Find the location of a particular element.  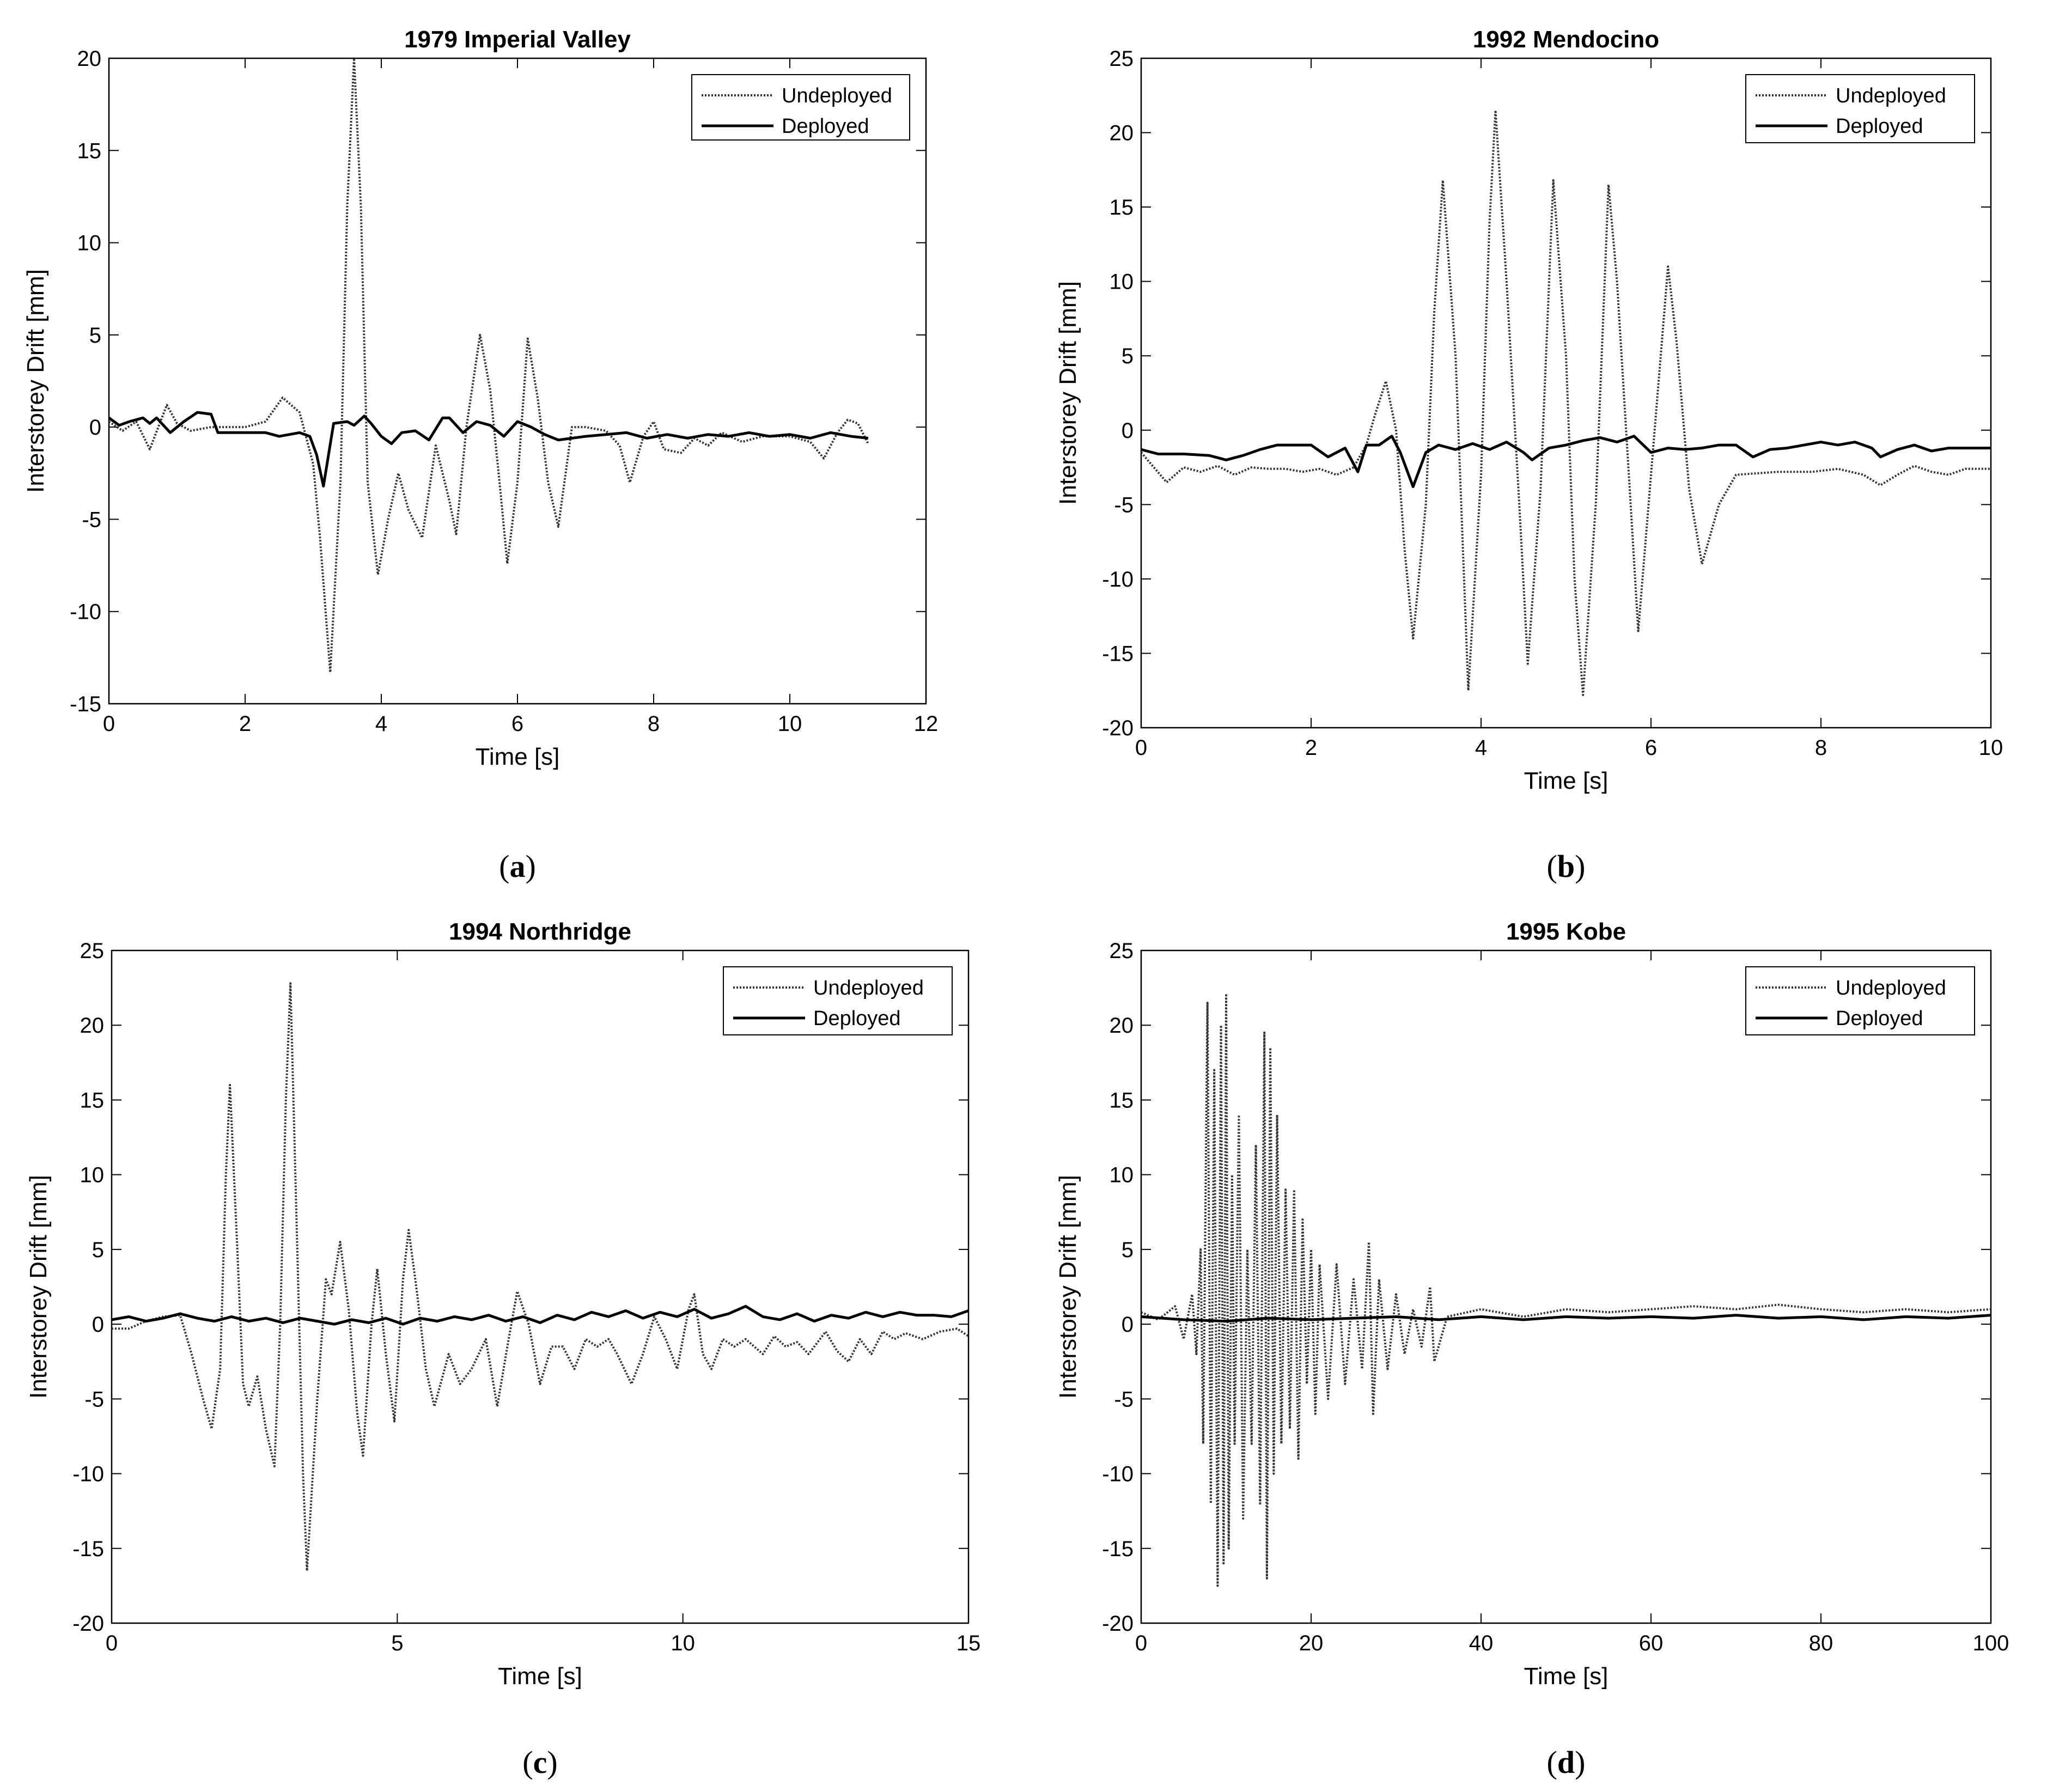

x-tick-label: 60 is located at coordinates (1651, 1643).